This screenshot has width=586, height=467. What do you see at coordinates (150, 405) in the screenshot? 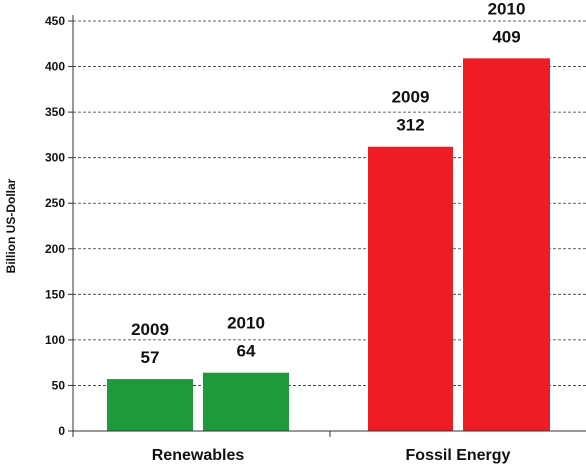
I see `bar-renewables-2009` at bounding box center [150, 405].